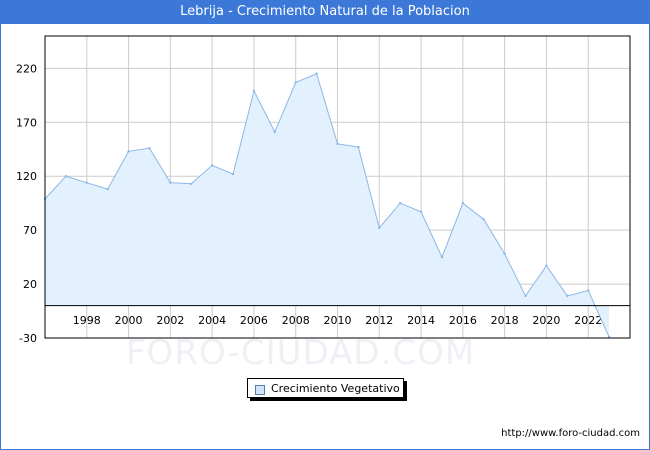 This screenshot has width=650, height=450. What do you see at coordinates (335, 388) in the screenshot?
I see `legend-label: Crecimiento Vegetativo` at bounding box center [335, 388].